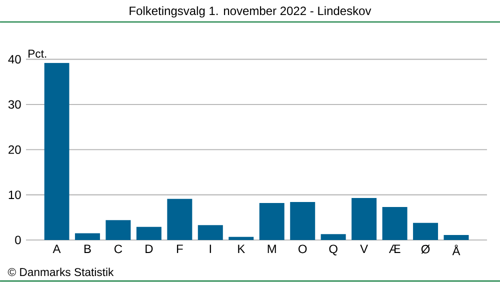 The width and height of the screenshot is (500, 282). Describe the element at coordinates (118, 249) in the screenshot. I see `x-tick-label: C` at that location.